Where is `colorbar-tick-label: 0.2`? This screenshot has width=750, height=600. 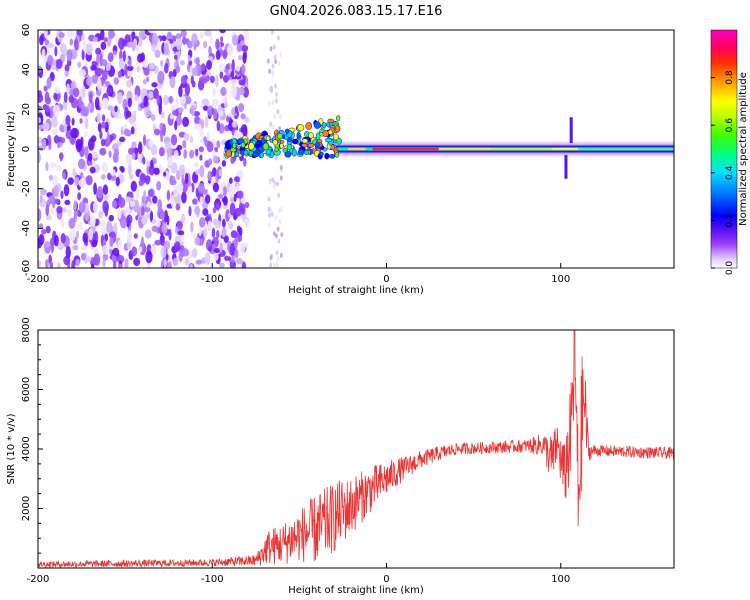 colorbar-tick-label: 0.2 is located at coordinates (730, 220).